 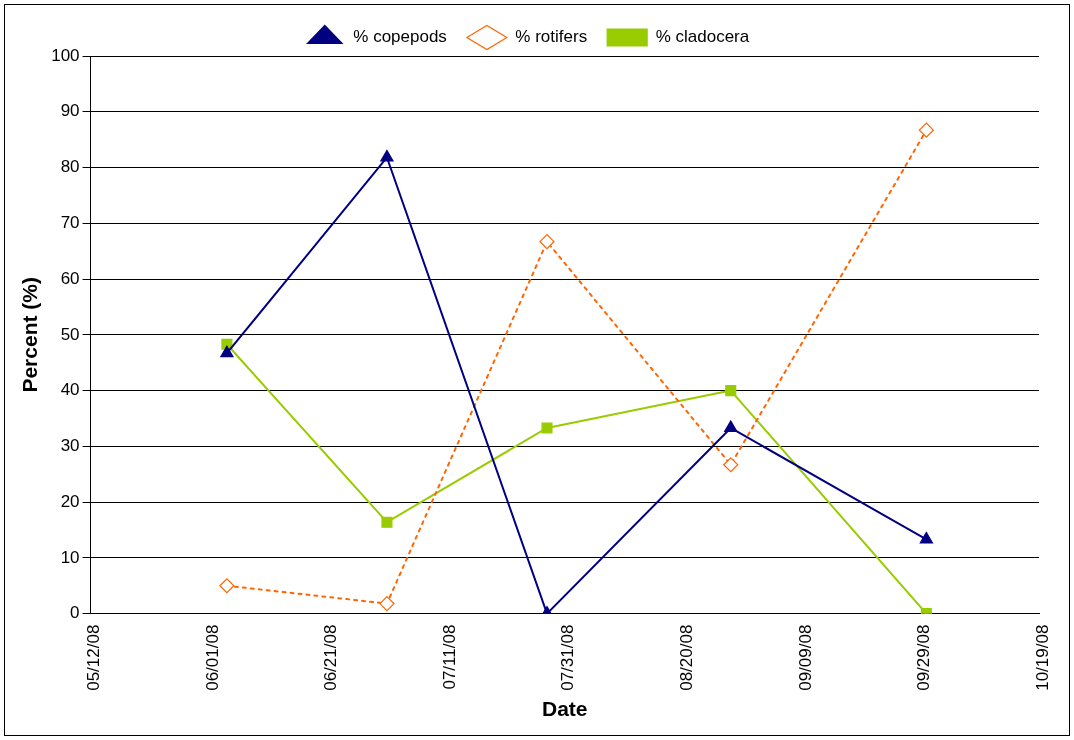 I want to click on y-tick-label: 70, so click(x=70, y=222).